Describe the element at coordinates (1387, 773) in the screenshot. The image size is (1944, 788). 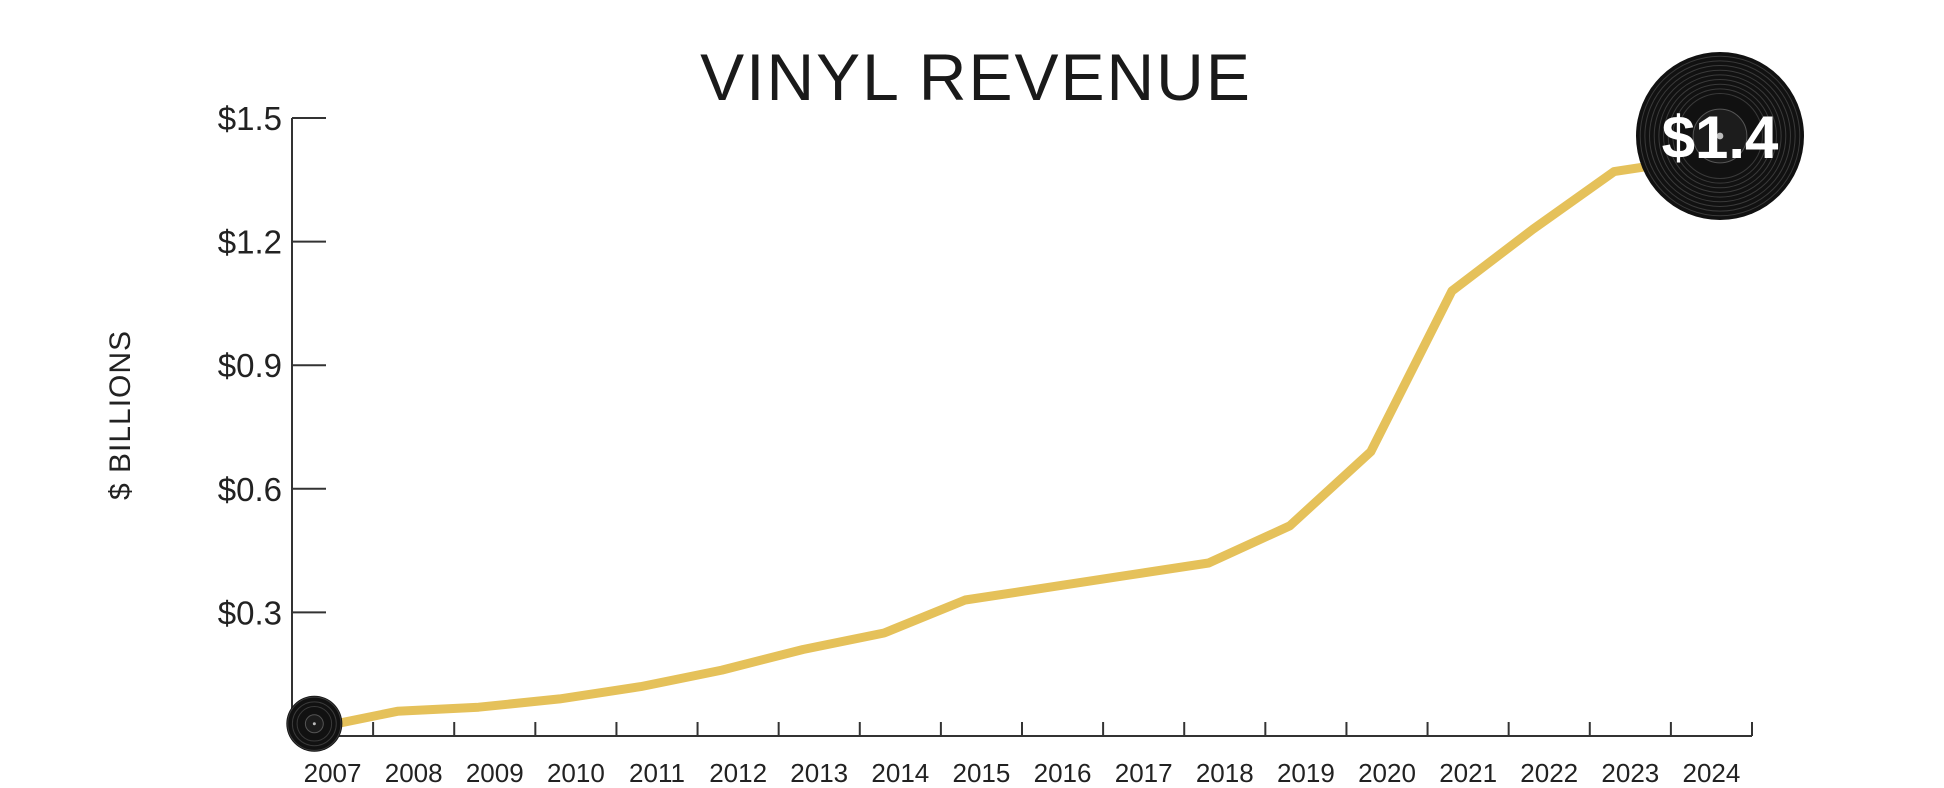
I see `x-tick-label: 2020` at that location.